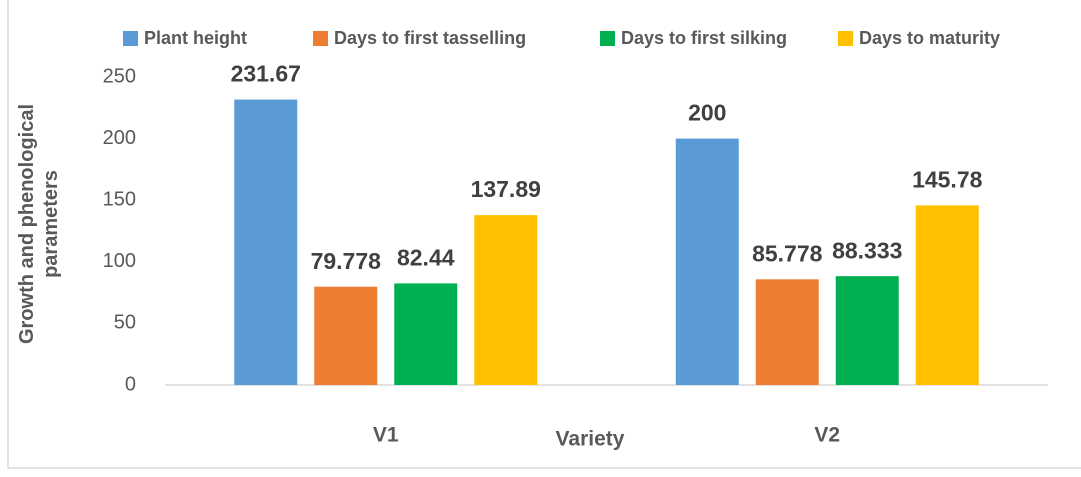  I want to click on legend-label: Days to maturity, so click(929, 38).